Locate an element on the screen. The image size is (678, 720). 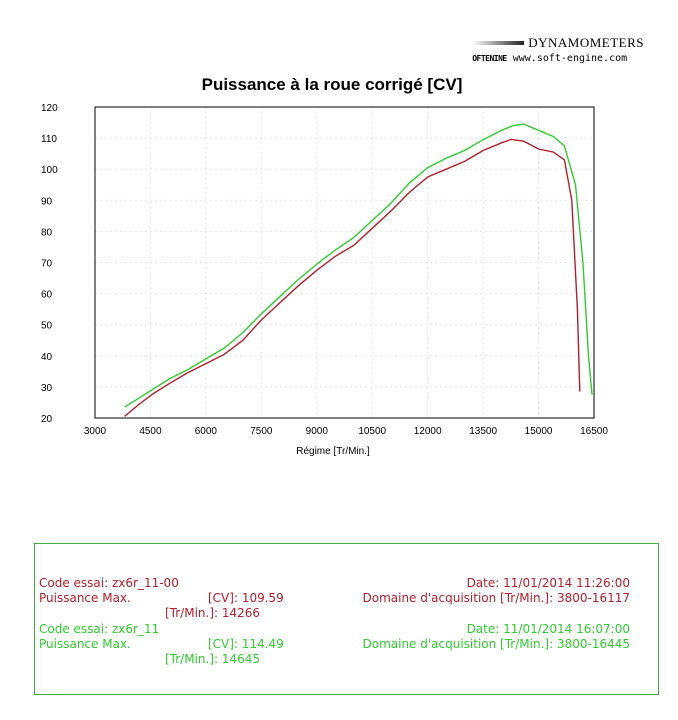
run2-power-unit: [CV]: is located at coordinates (223, 644).